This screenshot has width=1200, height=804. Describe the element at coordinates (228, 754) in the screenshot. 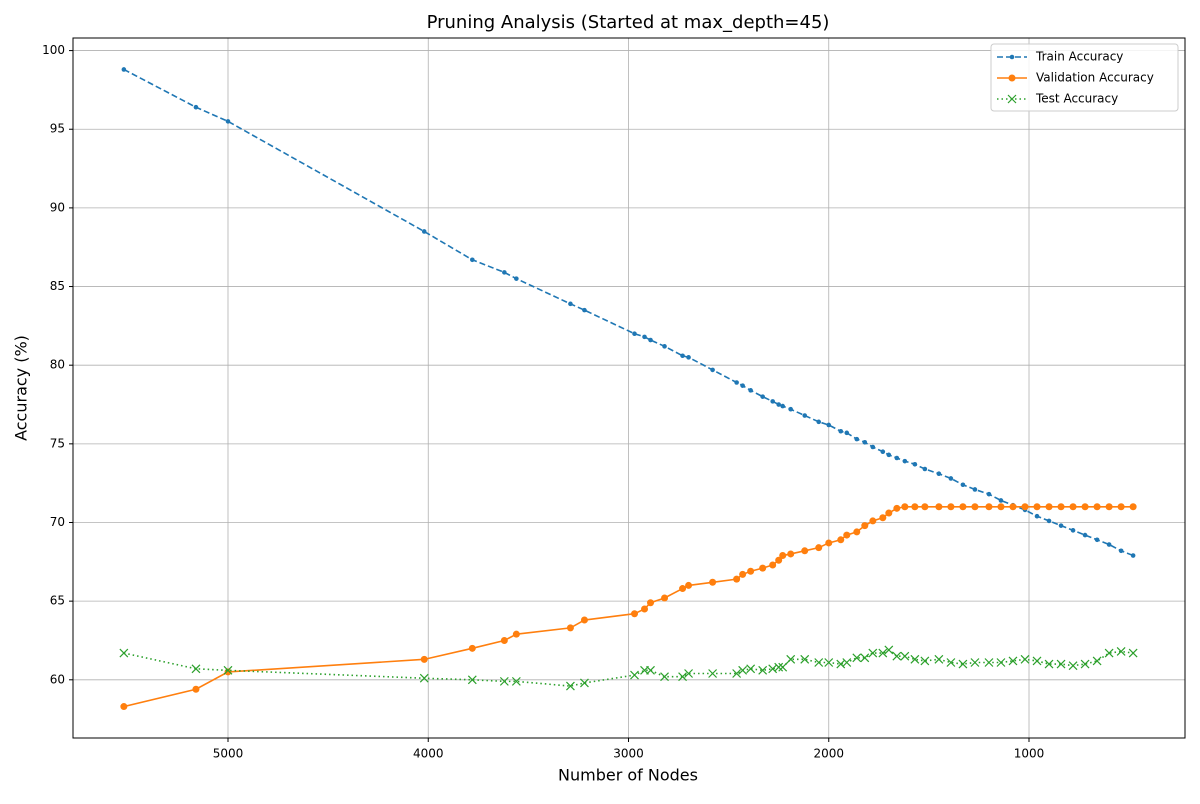

I see `x-tick-label: 5000` at that location.